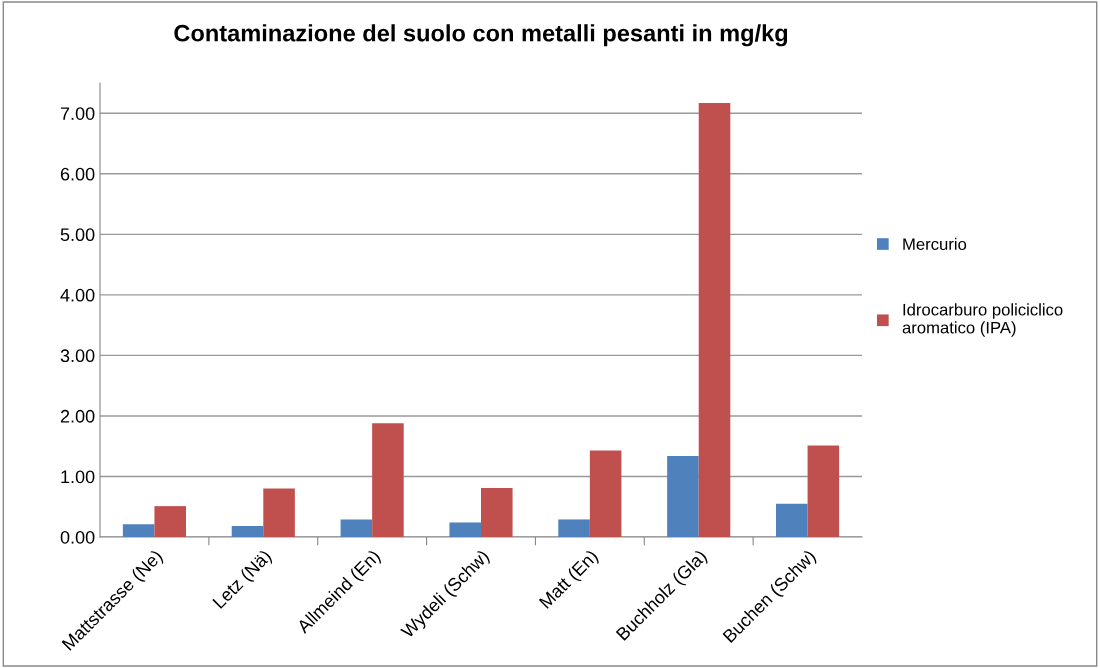 The image size is (1100, 668). What do you see at coordinates (77, 416) in the screenshot?
I see `y-tick-label: 2.00` at bounding box center [77, 416].